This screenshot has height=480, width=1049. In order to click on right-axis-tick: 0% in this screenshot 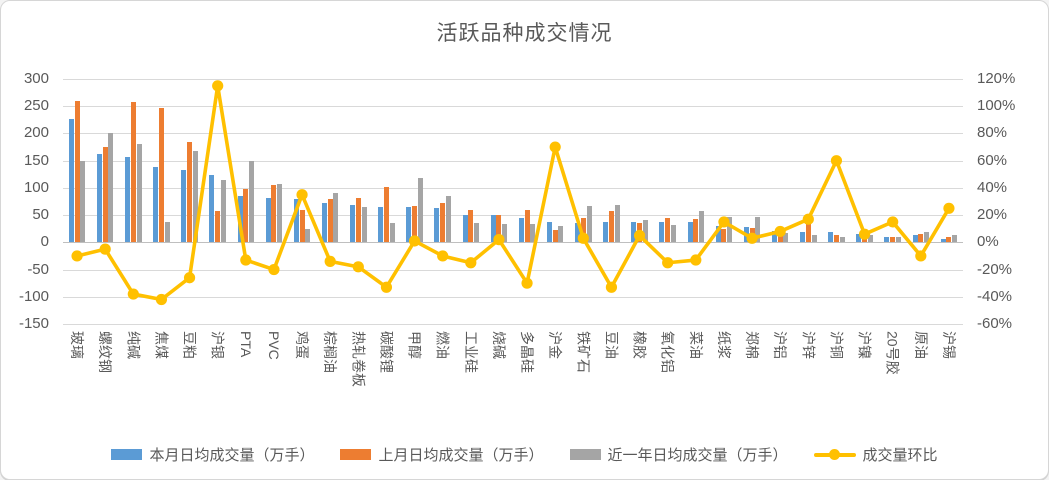, I will do `click(988, 242)`.